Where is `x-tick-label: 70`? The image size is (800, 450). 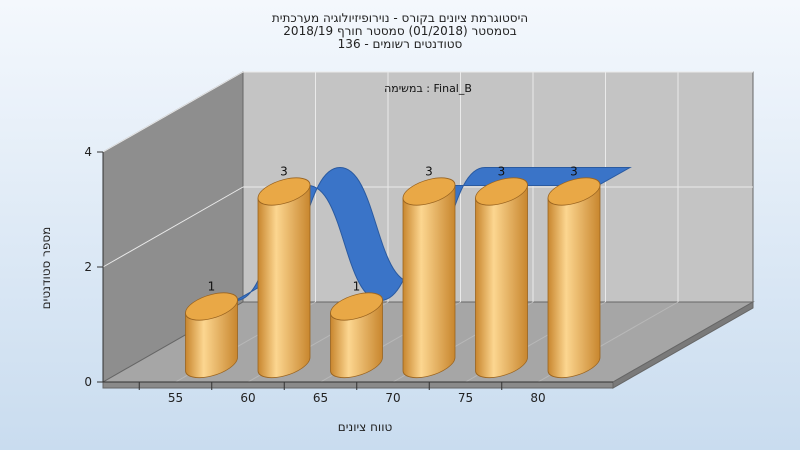
x-tick-label: 70 is located at coordinates (392, 398).